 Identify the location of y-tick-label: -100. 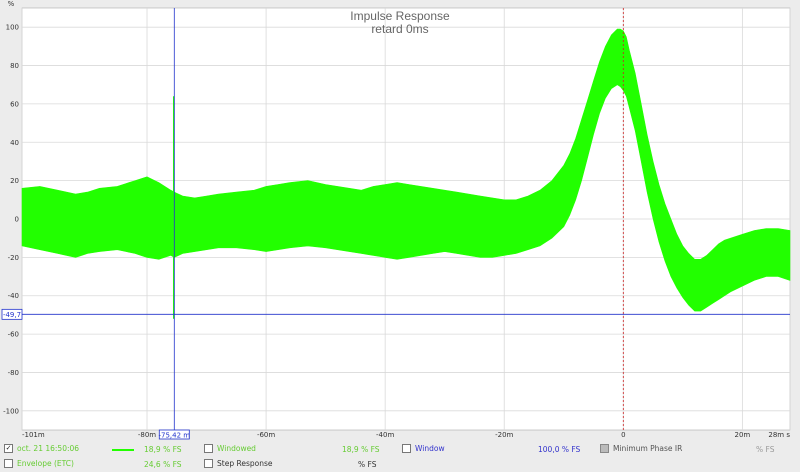
(11, 411).